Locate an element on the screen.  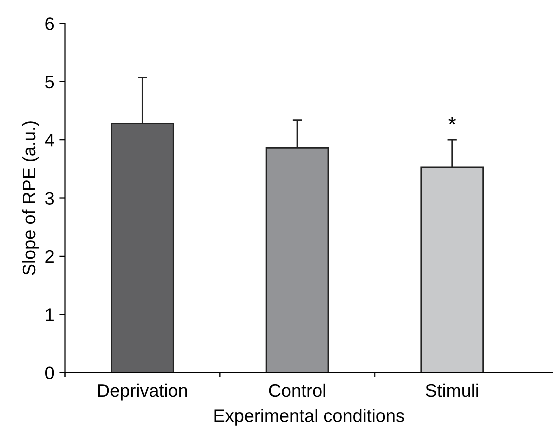
y-tick-label: 0 is located at coordinates (50, 373).